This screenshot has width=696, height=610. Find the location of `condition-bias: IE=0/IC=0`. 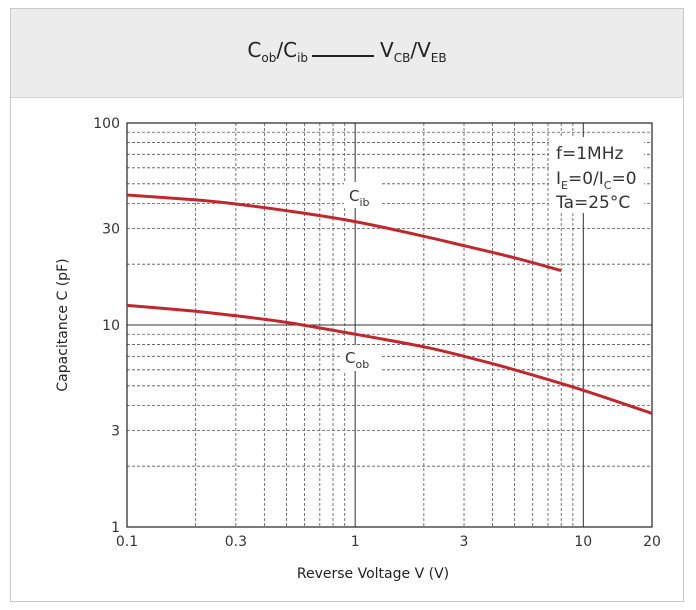

condition-bias: IE=0/IC=0 is located at coordinates (596, 180).